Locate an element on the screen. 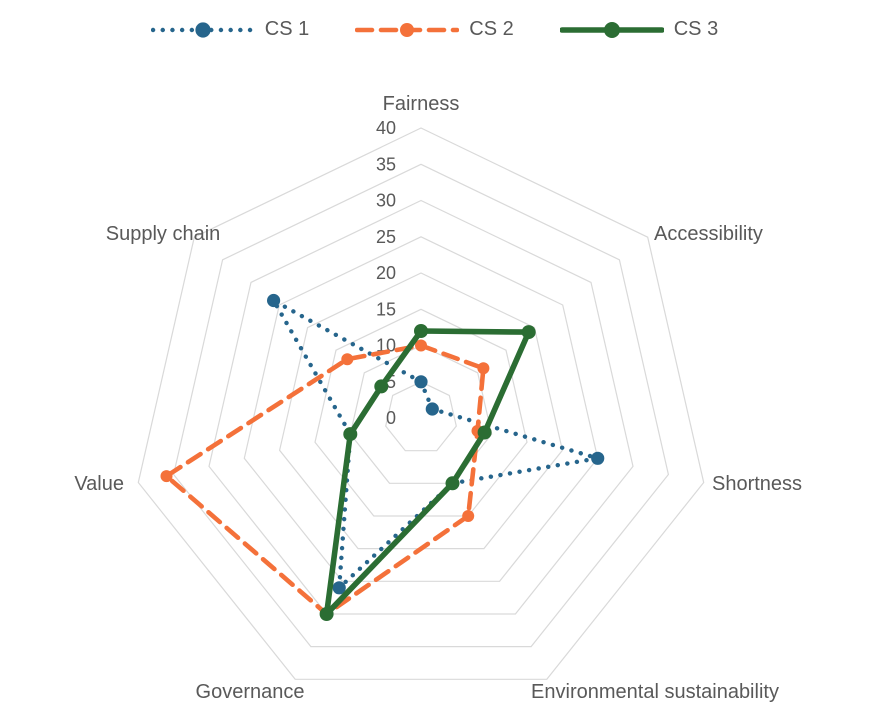  data-point-cs-3-supply-chain is located at coordinates (381, 386).